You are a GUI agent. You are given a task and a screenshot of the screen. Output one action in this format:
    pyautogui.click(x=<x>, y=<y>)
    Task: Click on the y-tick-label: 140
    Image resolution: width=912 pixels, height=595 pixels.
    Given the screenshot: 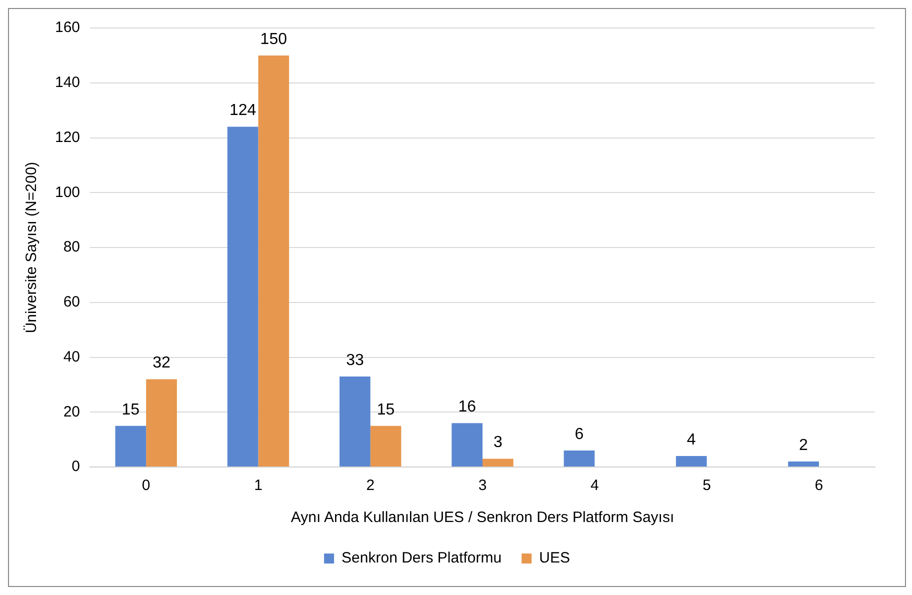 What is the action you would take?
    pyautogui.click(x=67, y=83)
    